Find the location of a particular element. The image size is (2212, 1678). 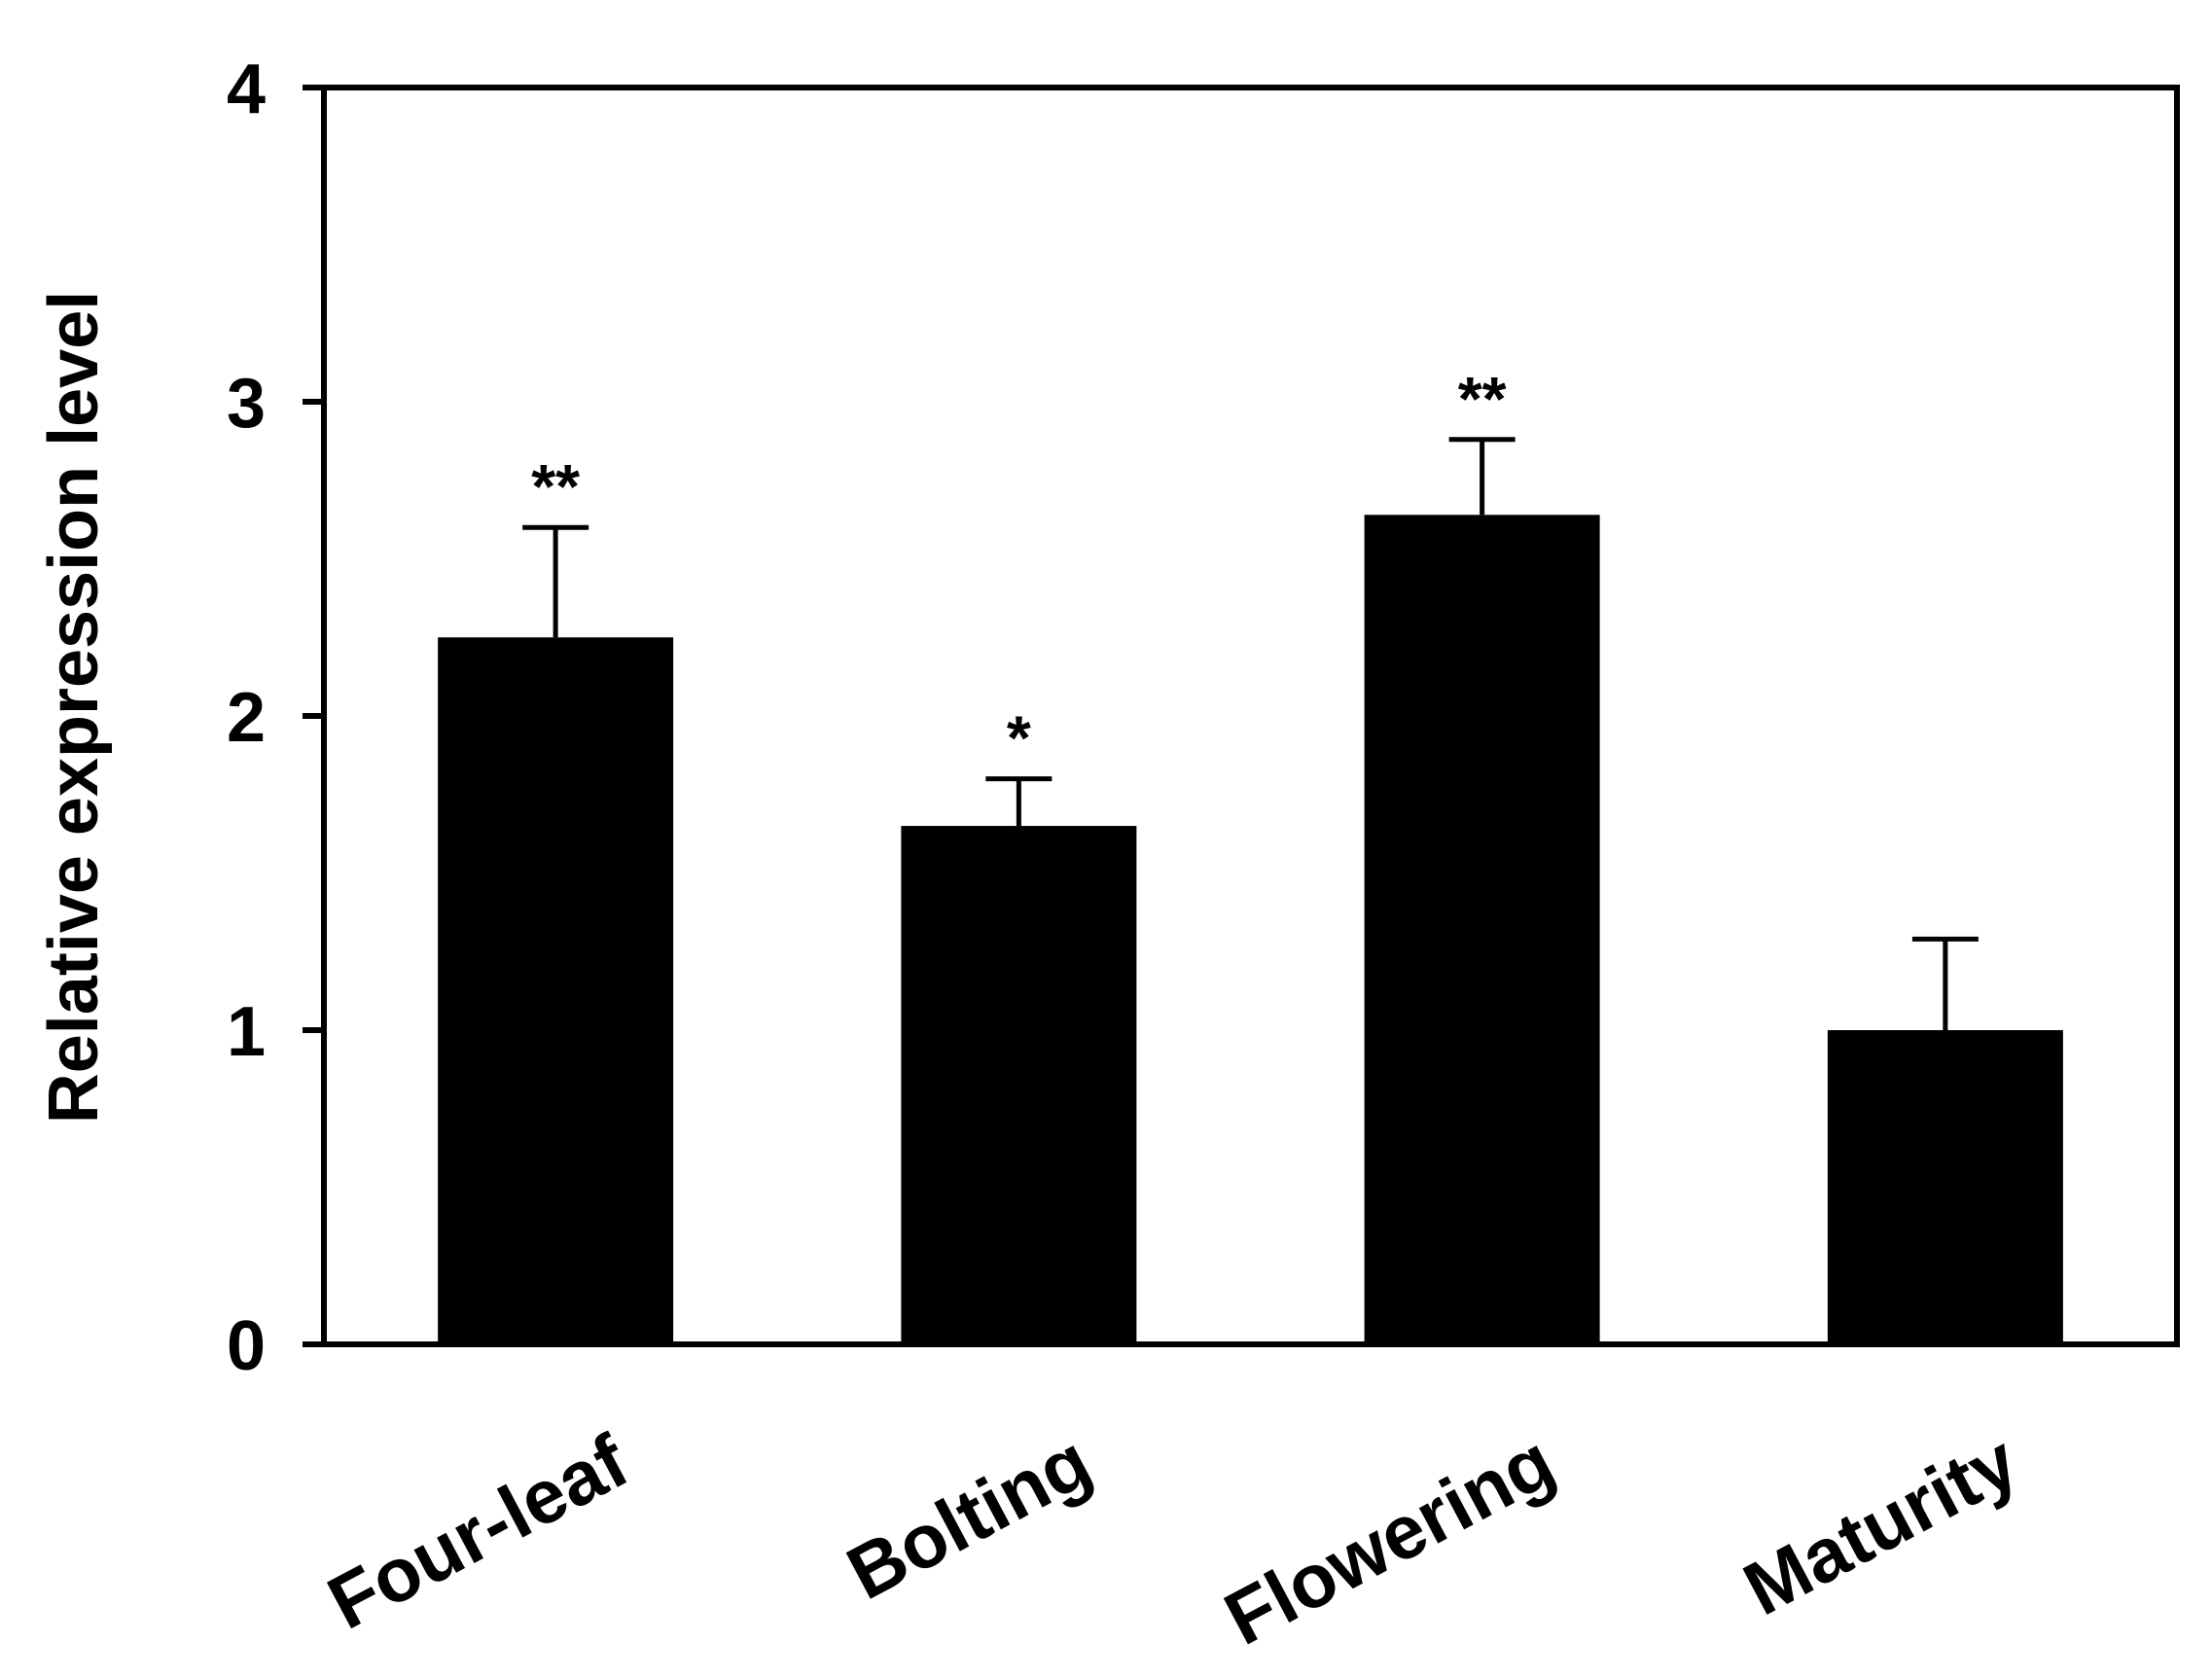

y-axis-ticks: 0 1 2 3 4 is located at coordinates (276, 718).